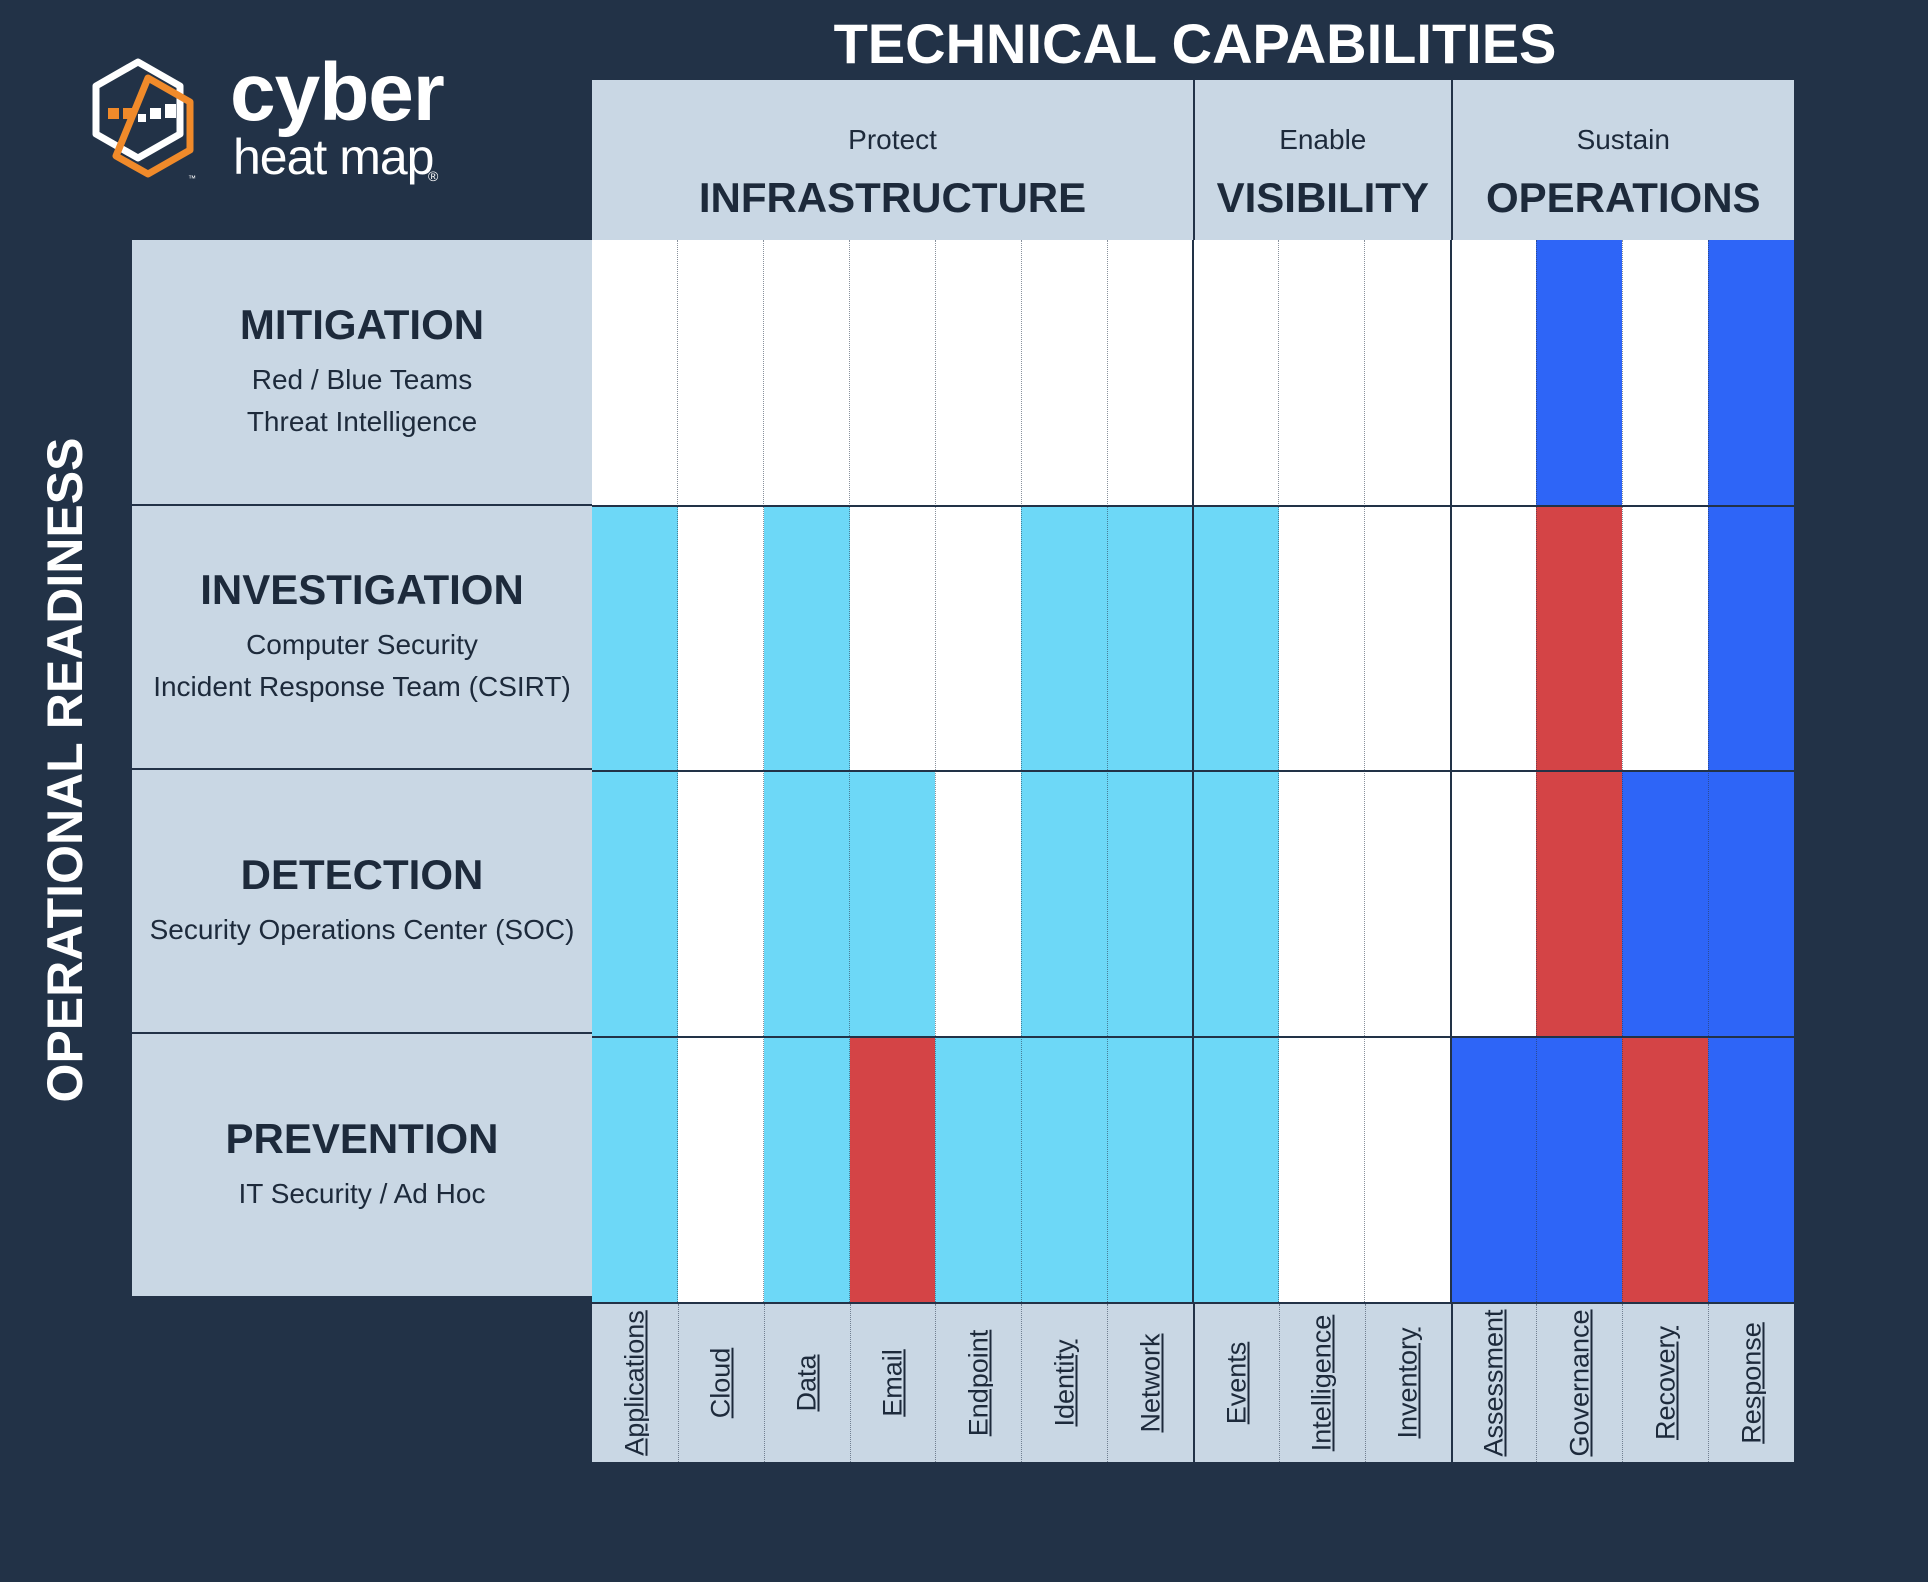 The height and width of the screenshot is (1582, 1928). What do you see at coordinates (362, 421) in the screenshot?
I see `row-subtitle: Threat Intelligence` at bounding box center [362, 421].